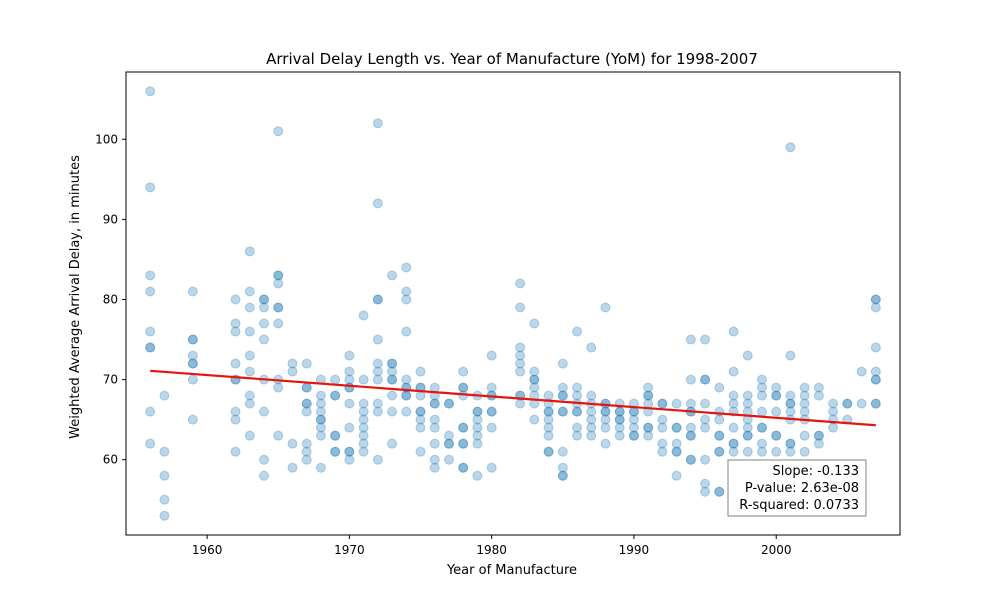  Describe the element at coordinates (110, 380) in the screenshot. I see `y-tick-label: 70` at that location.